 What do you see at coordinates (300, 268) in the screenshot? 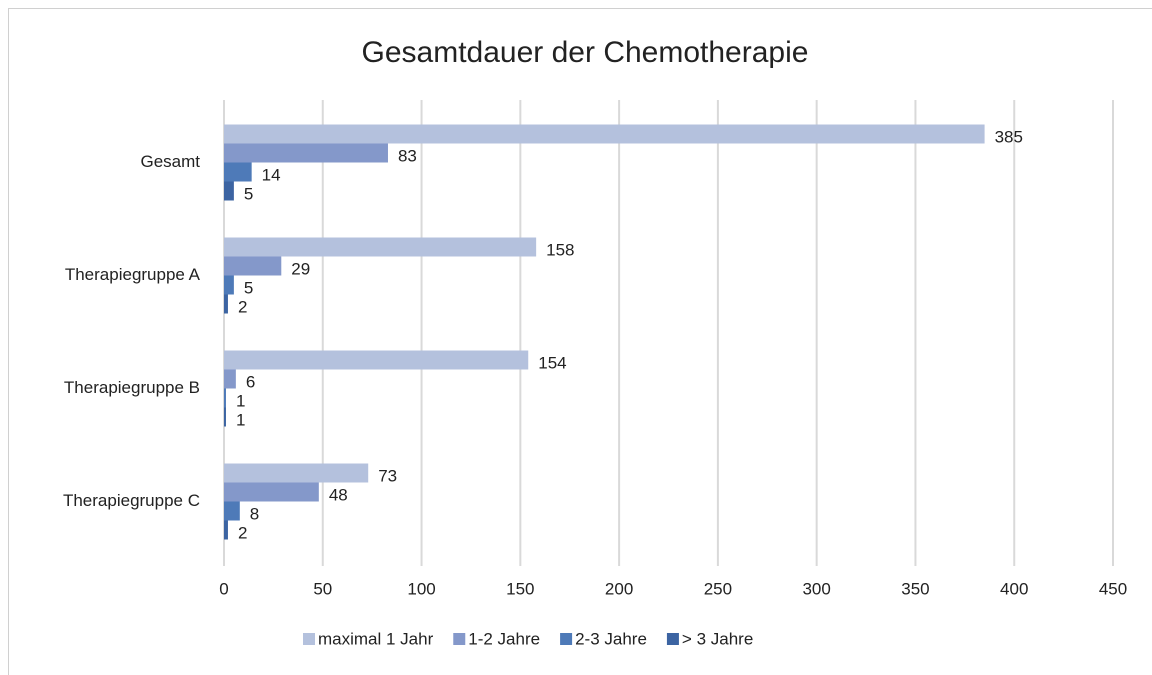
I see `data-label: 29` at bounding box center [300, 268].